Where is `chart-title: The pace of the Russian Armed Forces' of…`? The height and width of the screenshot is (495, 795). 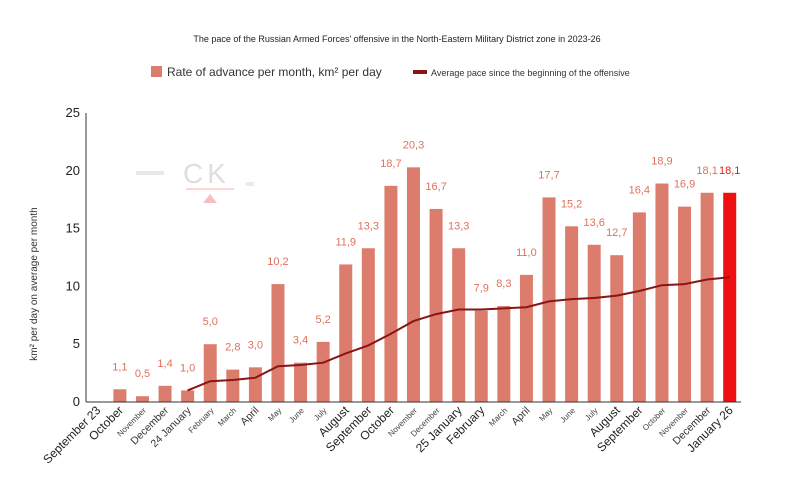 chart-title: The pace of the Russian Armed Forces' of… is located at coordinates (396, 39).